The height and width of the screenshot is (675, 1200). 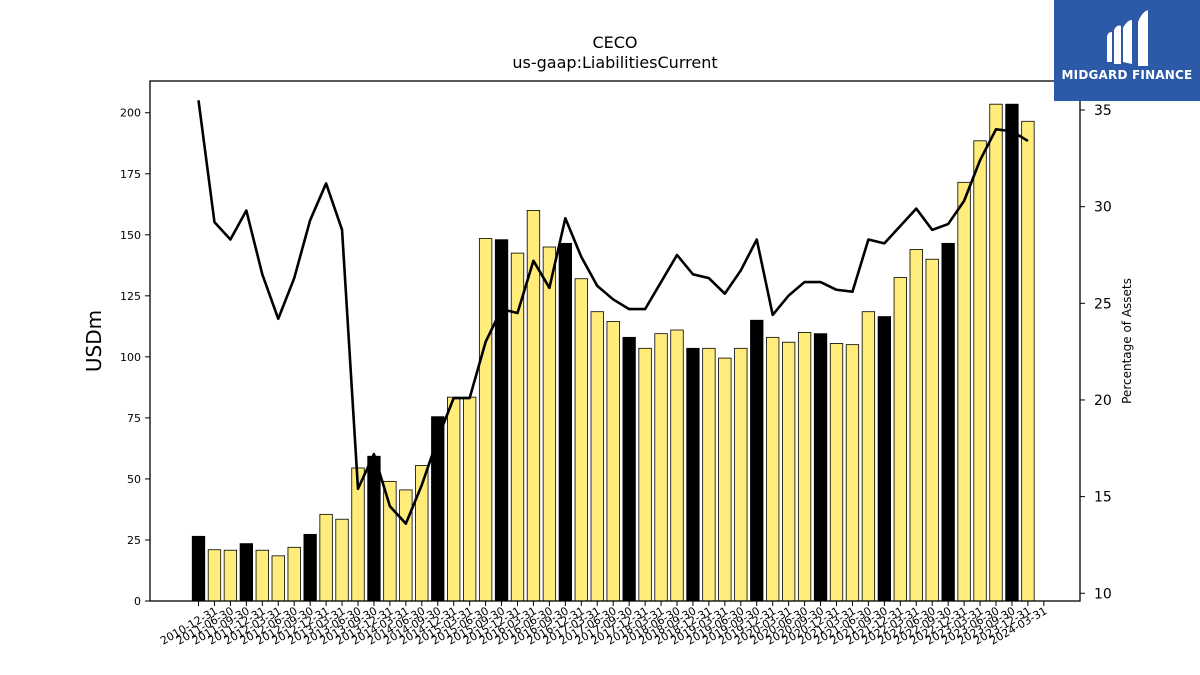 What do you see at coordinates (134, 418) in the screenshot?
I see `y-tick-label: 75` at bounding box center [134, 418].